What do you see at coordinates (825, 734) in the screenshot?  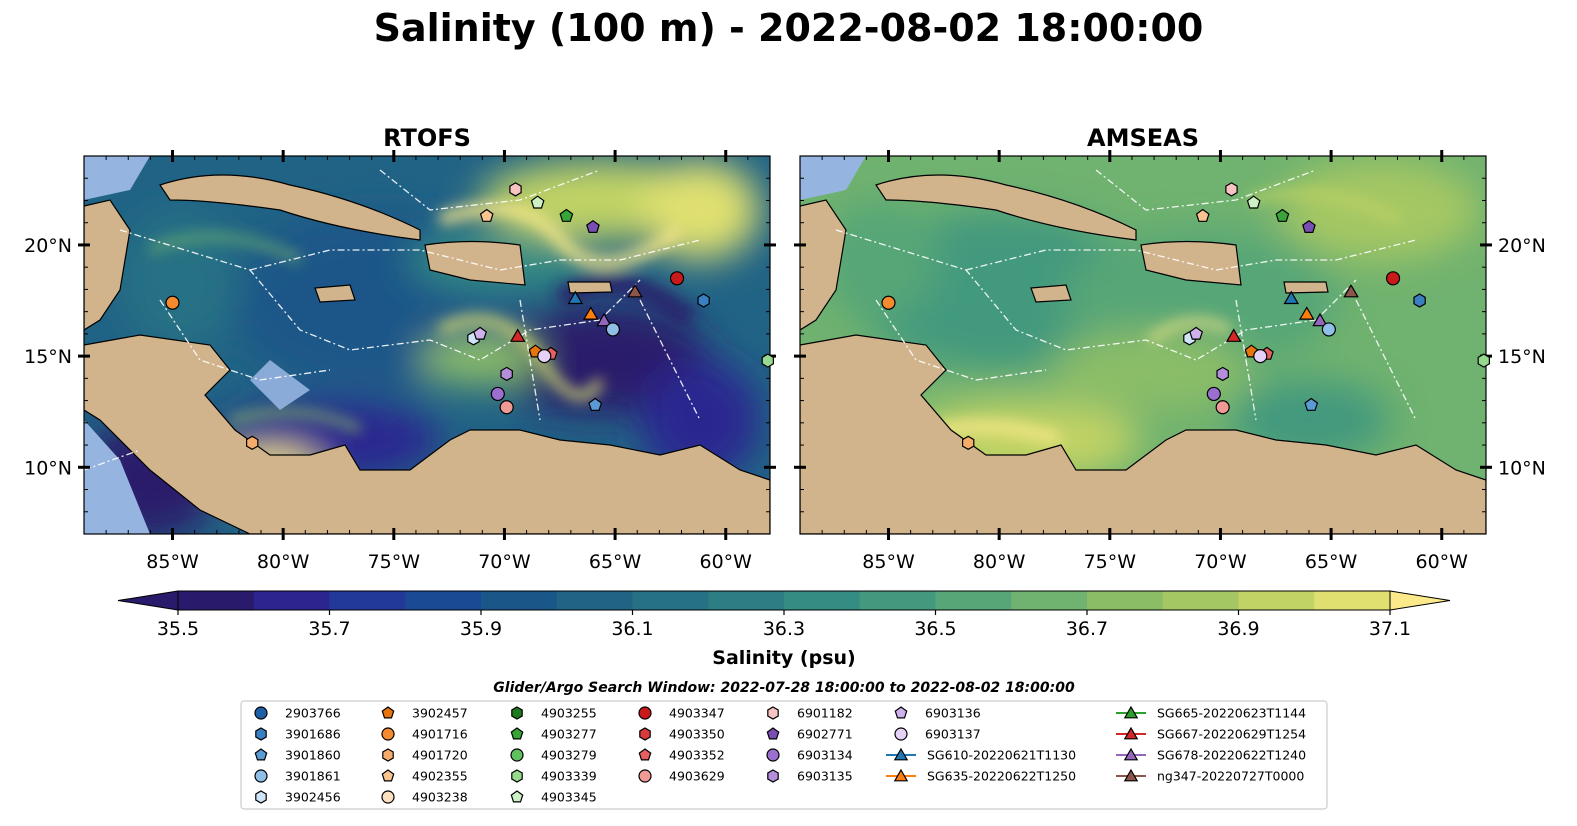 I see `legend-label: 6902771` at bounding box center [825, 734].